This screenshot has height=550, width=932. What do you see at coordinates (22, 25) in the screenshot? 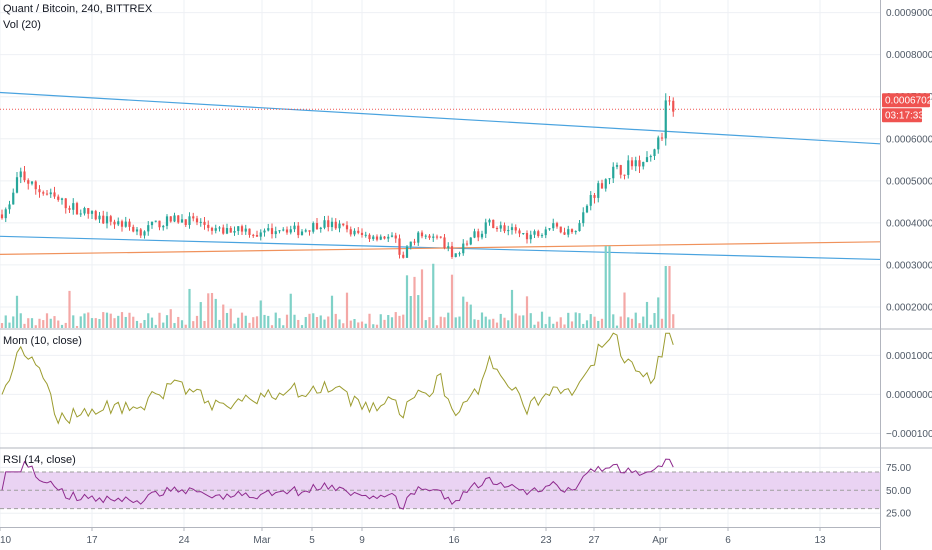
I see `volume-legend: Vol (20)` at bounding box center [22, 25].